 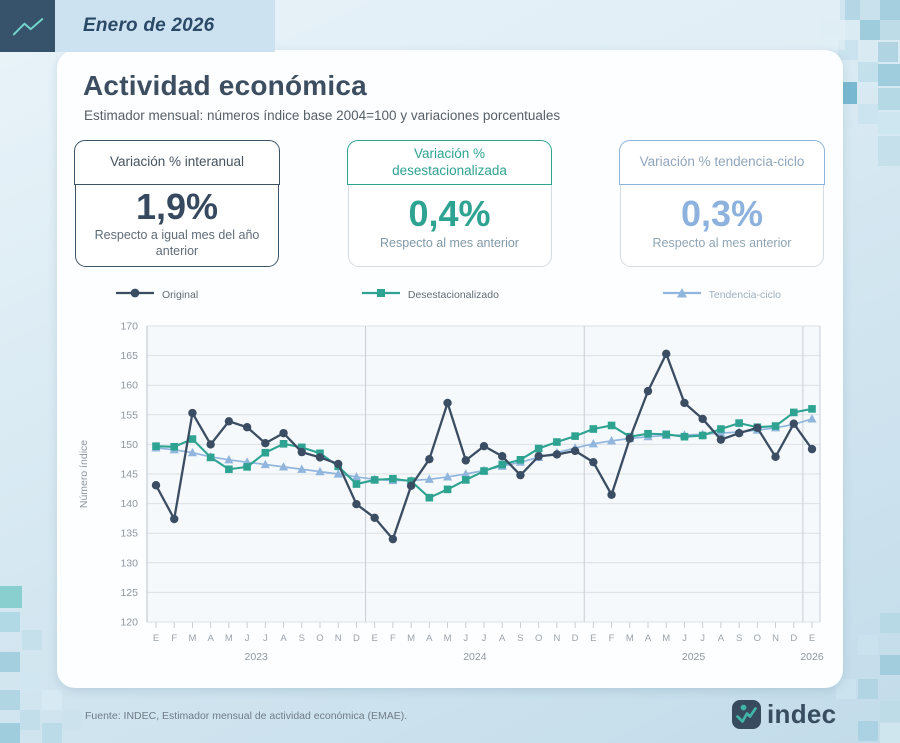 I want to click on stat-card-header: Variación % interanual, so click(x=177, y=163).